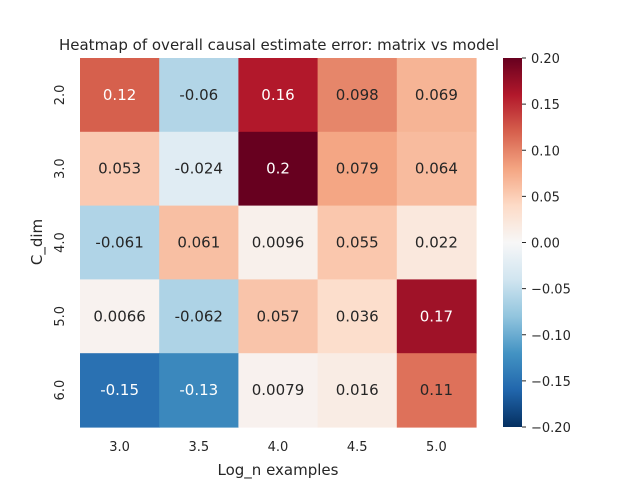  I want to click on cell-annotation: -0.15, so click(119, 390).